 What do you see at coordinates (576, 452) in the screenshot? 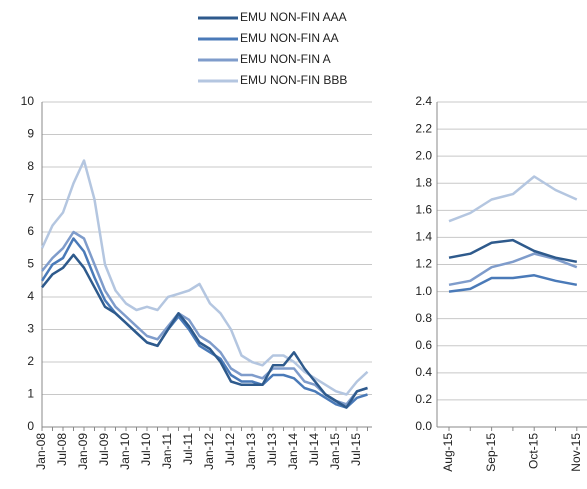
I see `x-tick-label: Nov-15` at bounding box center [576, 452].